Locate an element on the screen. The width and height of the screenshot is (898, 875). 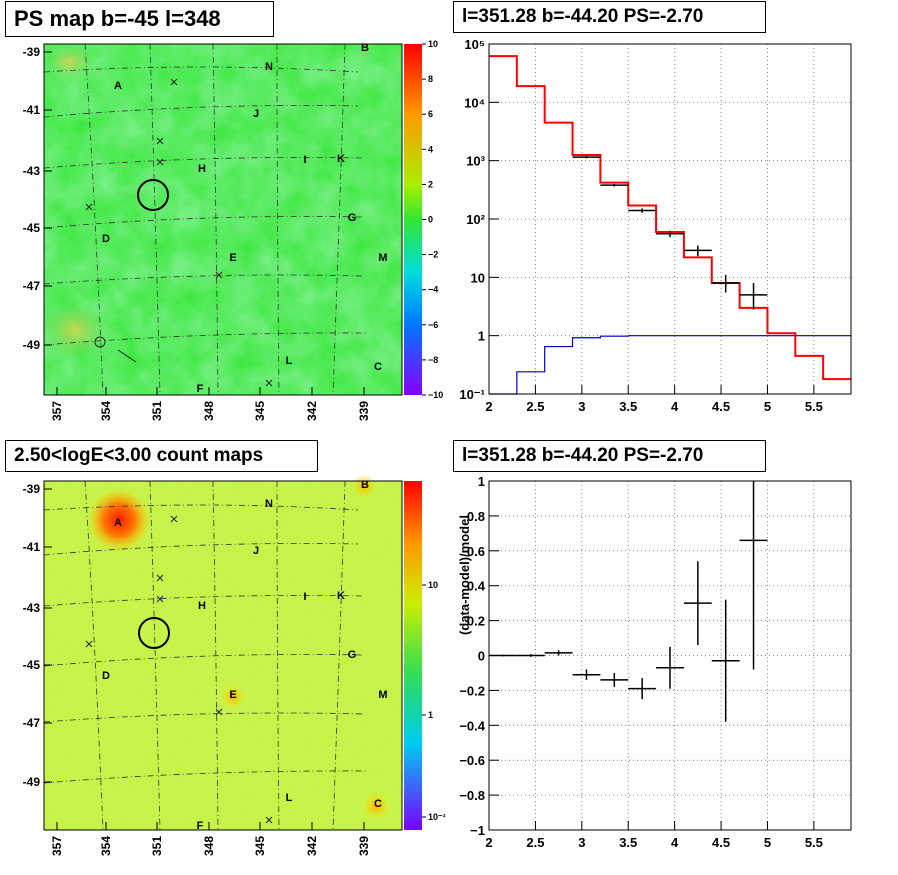
y-tick-label: 10⁴ is located at coordinates (474, 102).